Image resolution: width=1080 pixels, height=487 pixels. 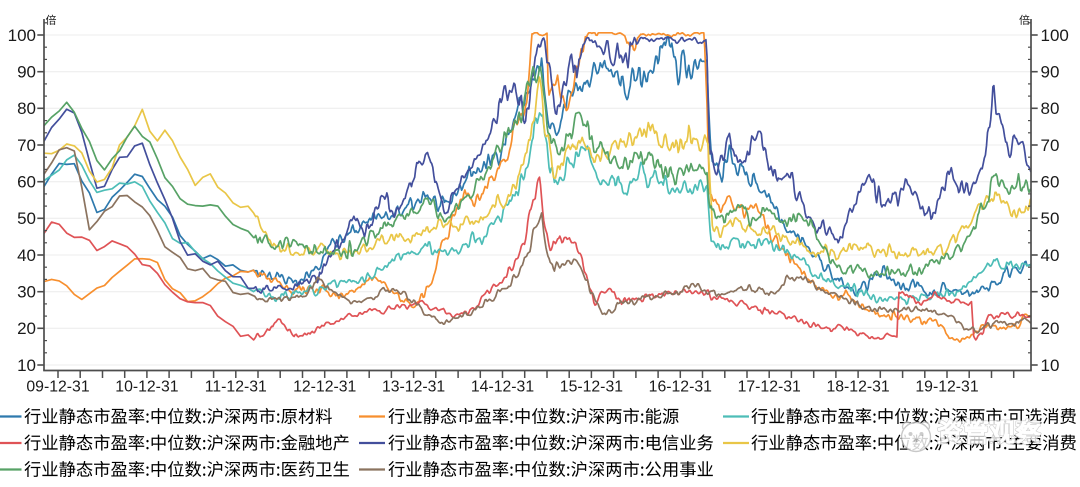 What do you see at coordinates (680, 387) in the screenshot?
I see `svg-text: 16-12-31` at bounding box center [680, 387].